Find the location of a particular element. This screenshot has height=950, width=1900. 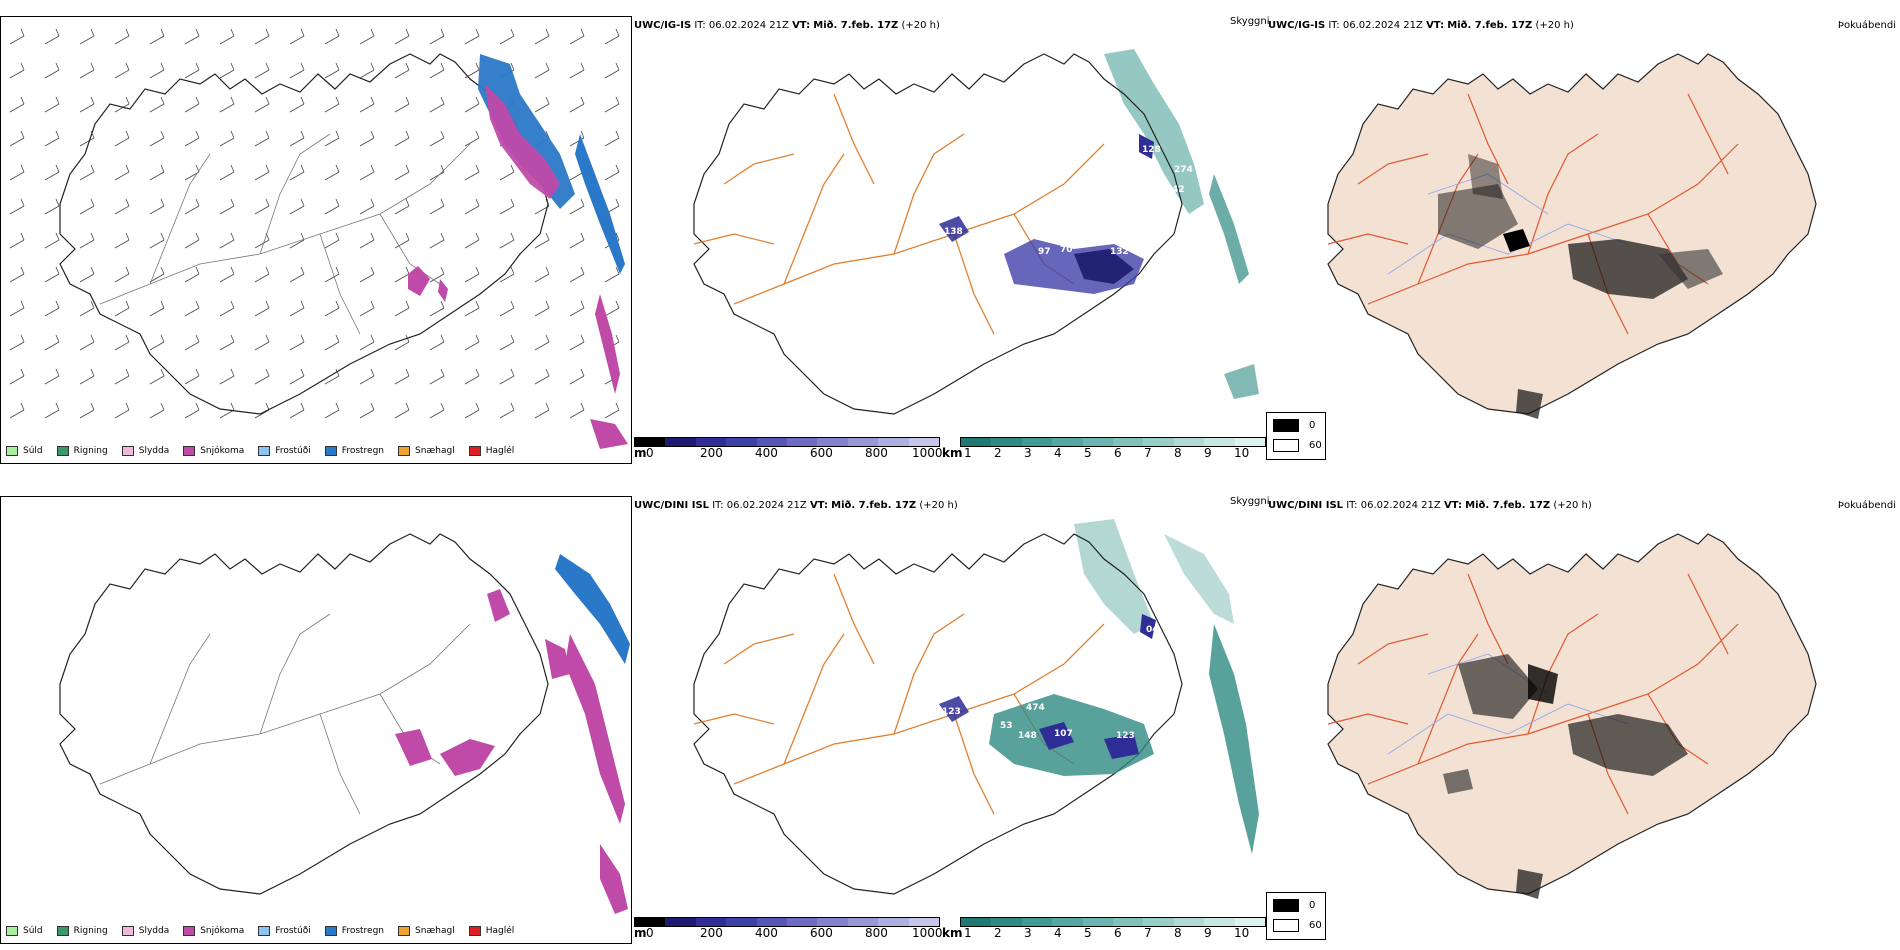

cloud-label: 12 is located at coordinates (878, 250).